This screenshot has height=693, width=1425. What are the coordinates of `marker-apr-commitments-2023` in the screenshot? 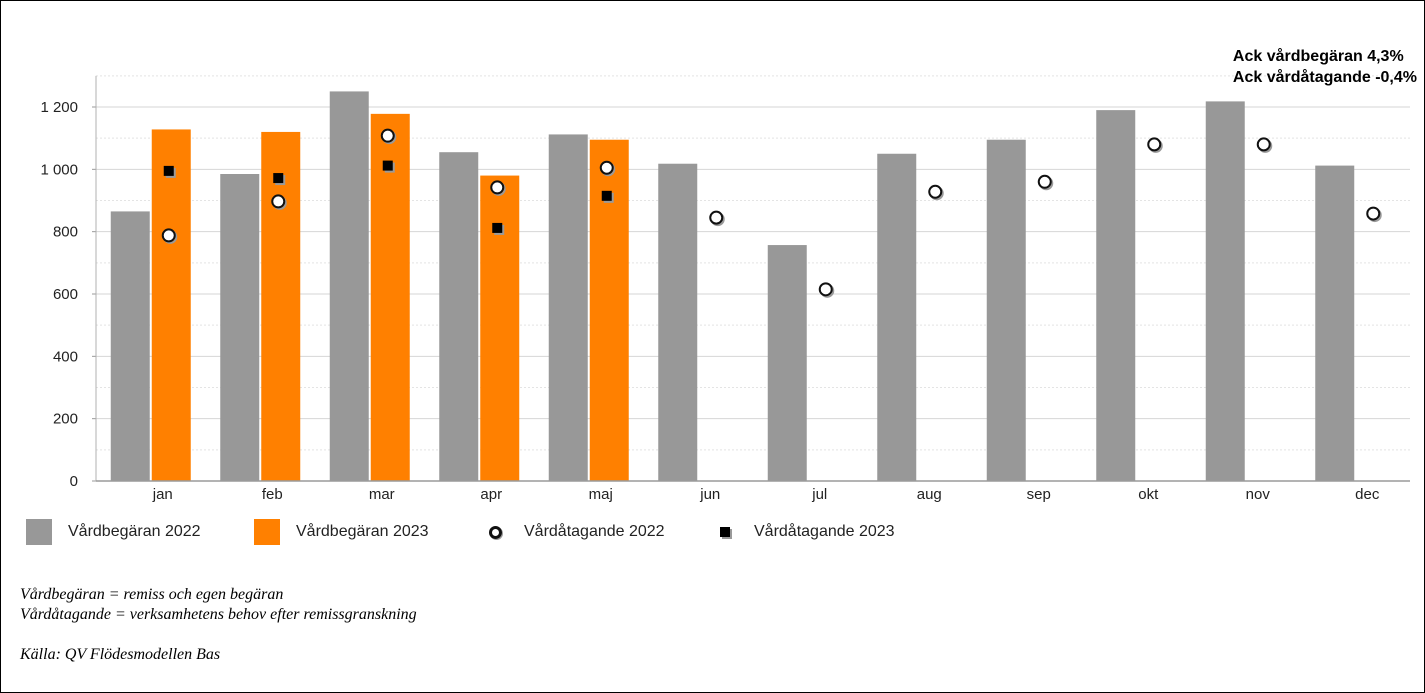 It's located at (497, 227).